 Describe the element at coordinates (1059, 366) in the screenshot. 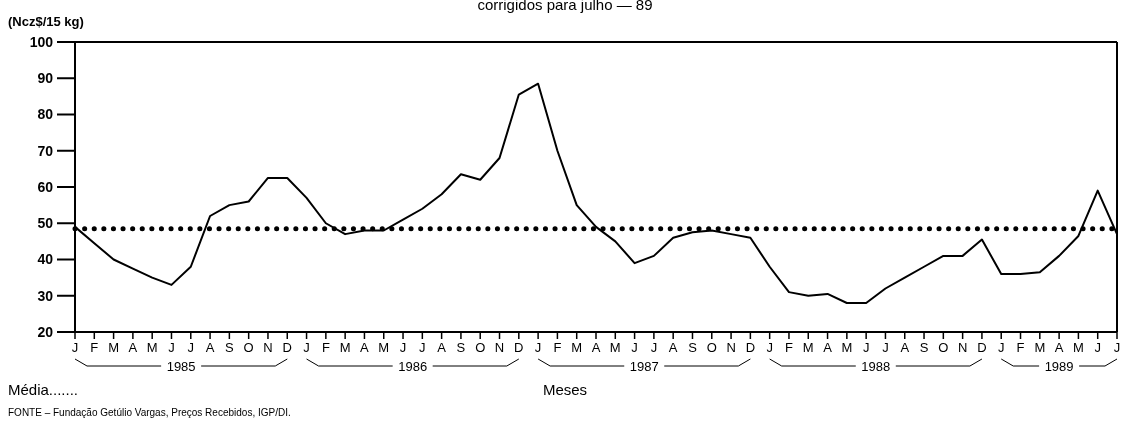

I see `text: 1989` at that location.